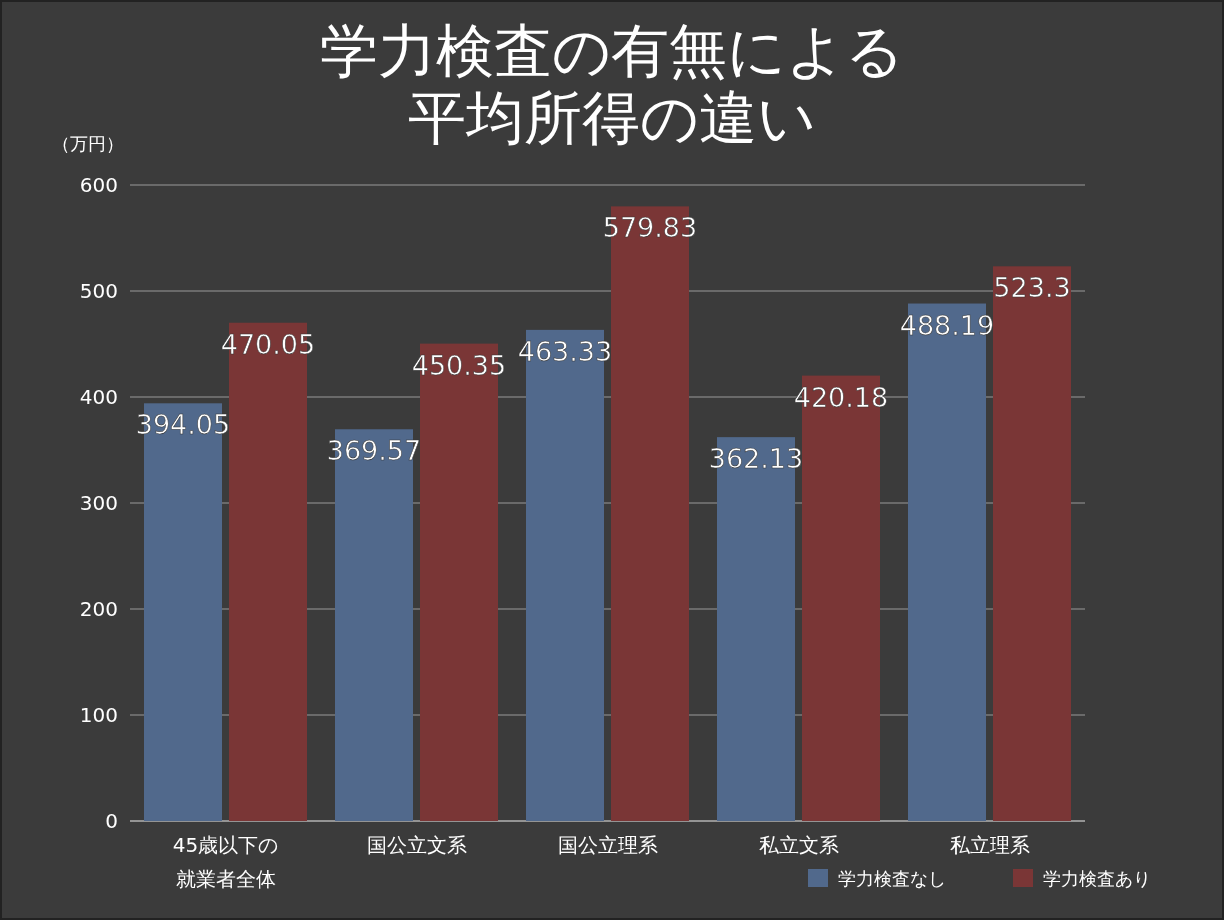  I want to click on x-tick-label: 国公立文系, so click(416, 845).